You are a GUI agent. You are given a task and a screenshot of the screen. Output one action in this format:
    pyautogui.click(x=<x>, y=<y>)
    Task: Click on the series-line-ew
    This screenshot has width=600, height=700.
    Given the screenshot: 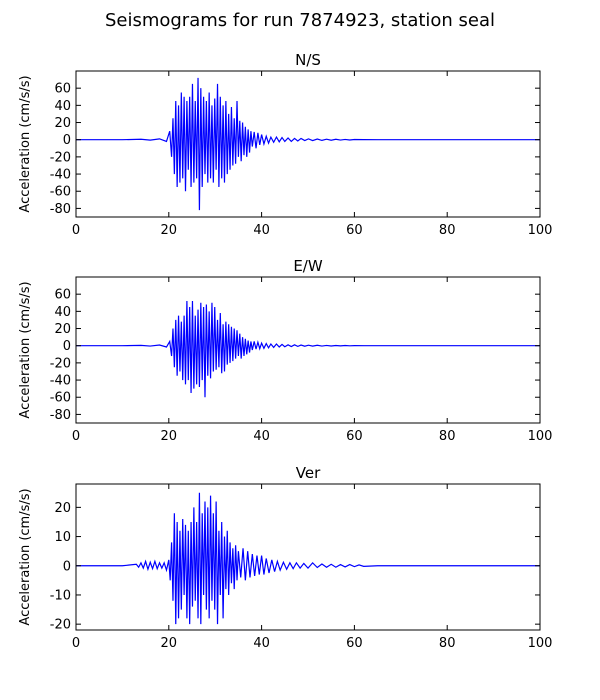 What is the action you would take?
    pyautogui.click(x=308, y=349)
    